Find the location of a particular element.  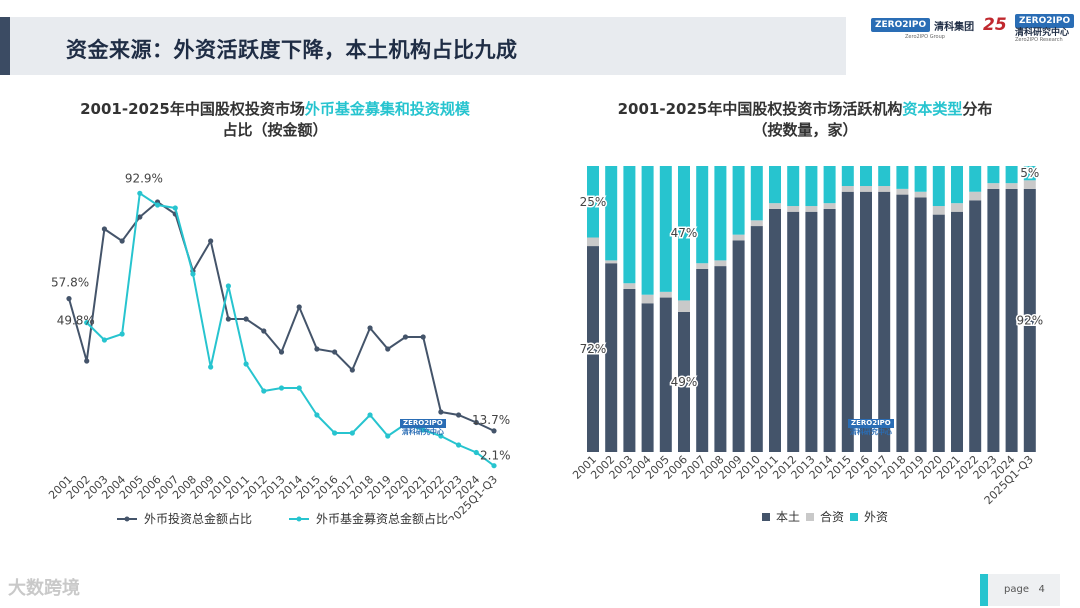

legend-label-jv: 合资 is located at coordinates (832, 517).